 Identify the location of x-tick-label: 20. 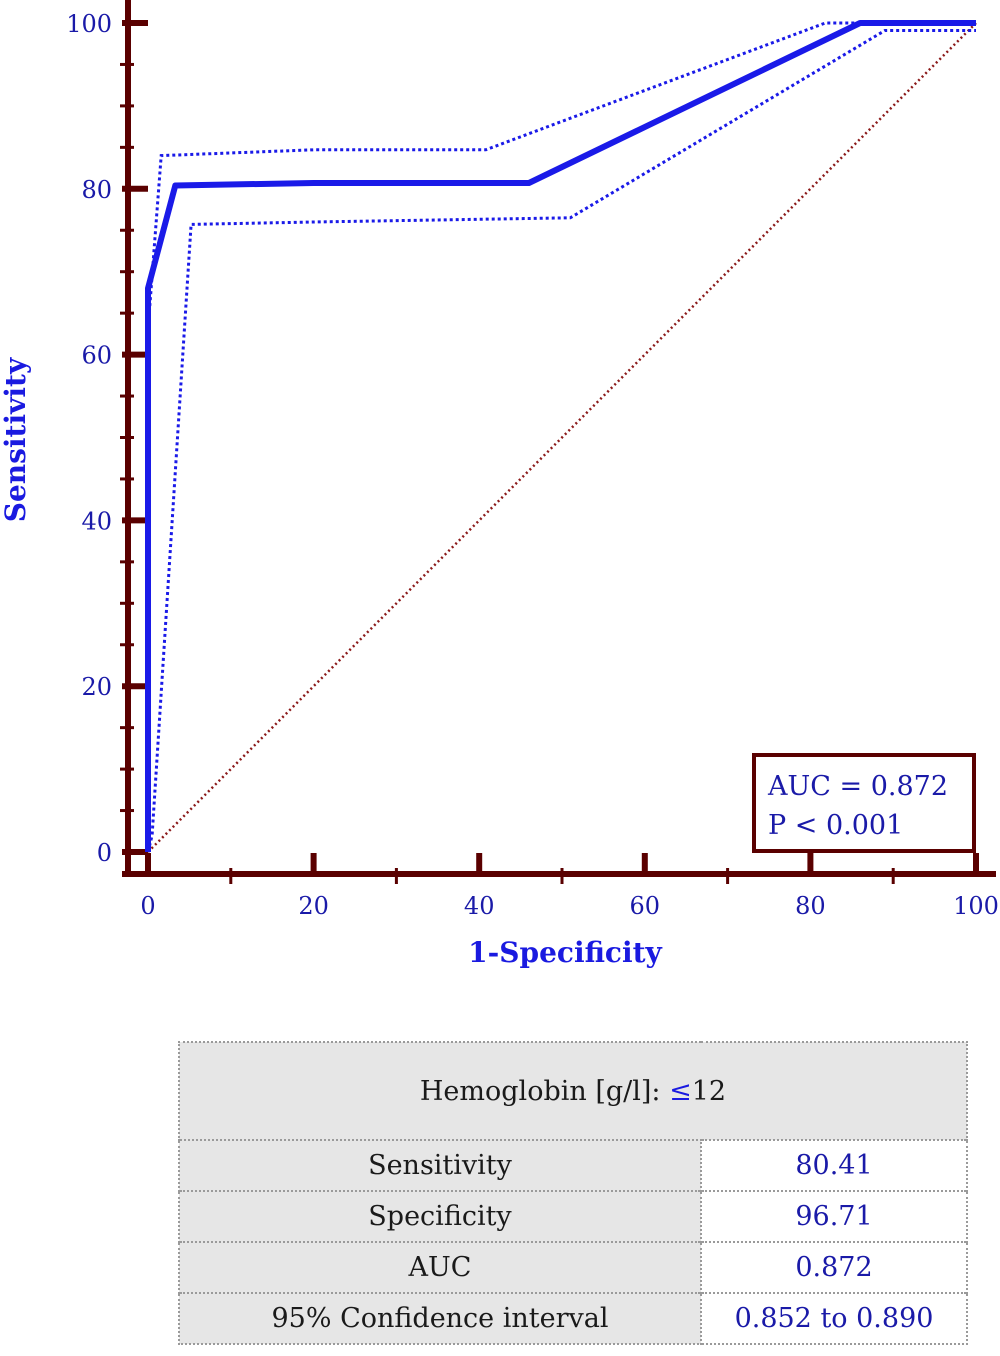
(313, 906).